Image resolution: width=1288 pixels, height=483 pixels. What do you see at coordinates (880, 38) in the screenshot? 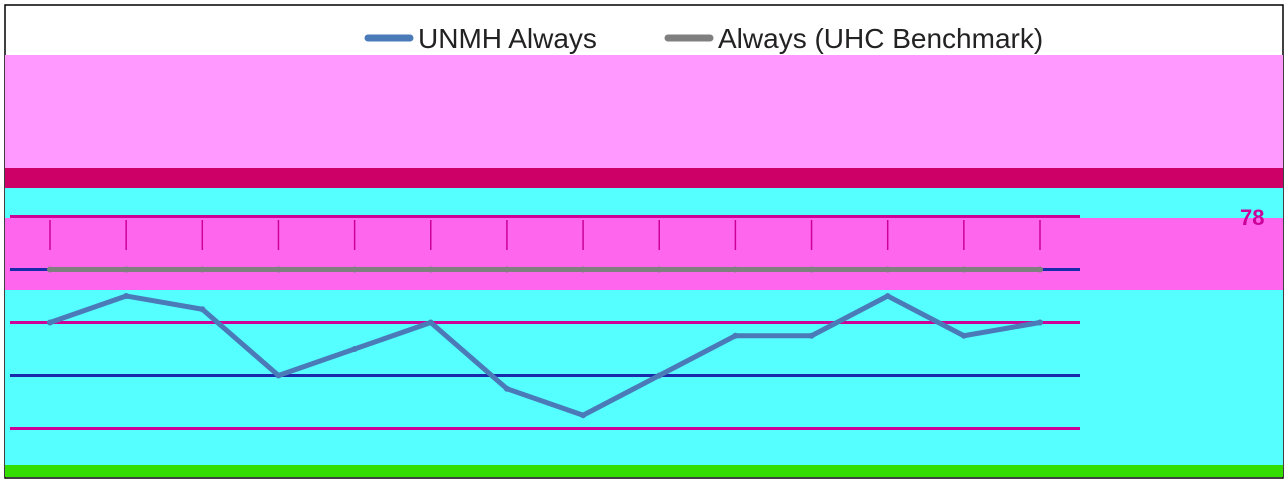
I see `legend-label-1: Always (UHC Benchmark)` at bounding box center [880, 38].